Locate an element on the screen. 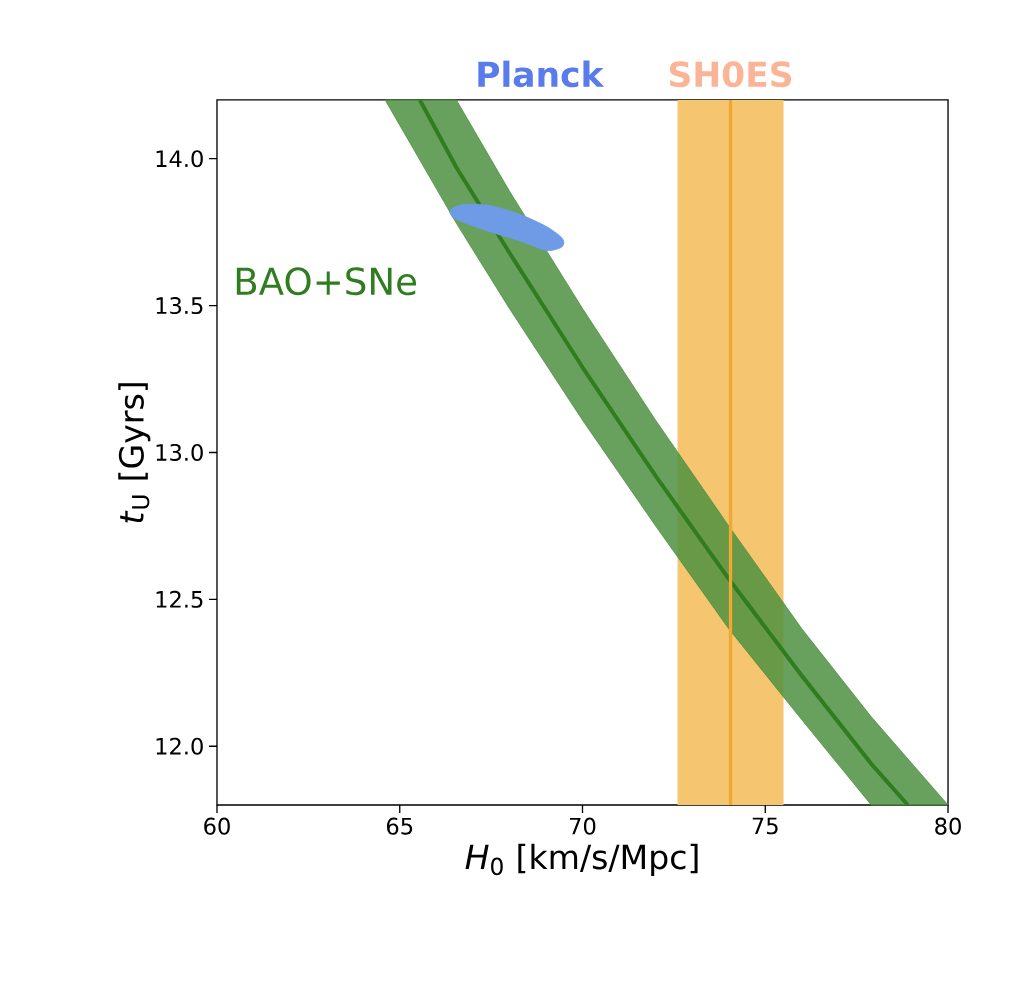 This screenshot has height=995, width=1035. y-tick-label: 12.0 is located at coordinates (179, 746).